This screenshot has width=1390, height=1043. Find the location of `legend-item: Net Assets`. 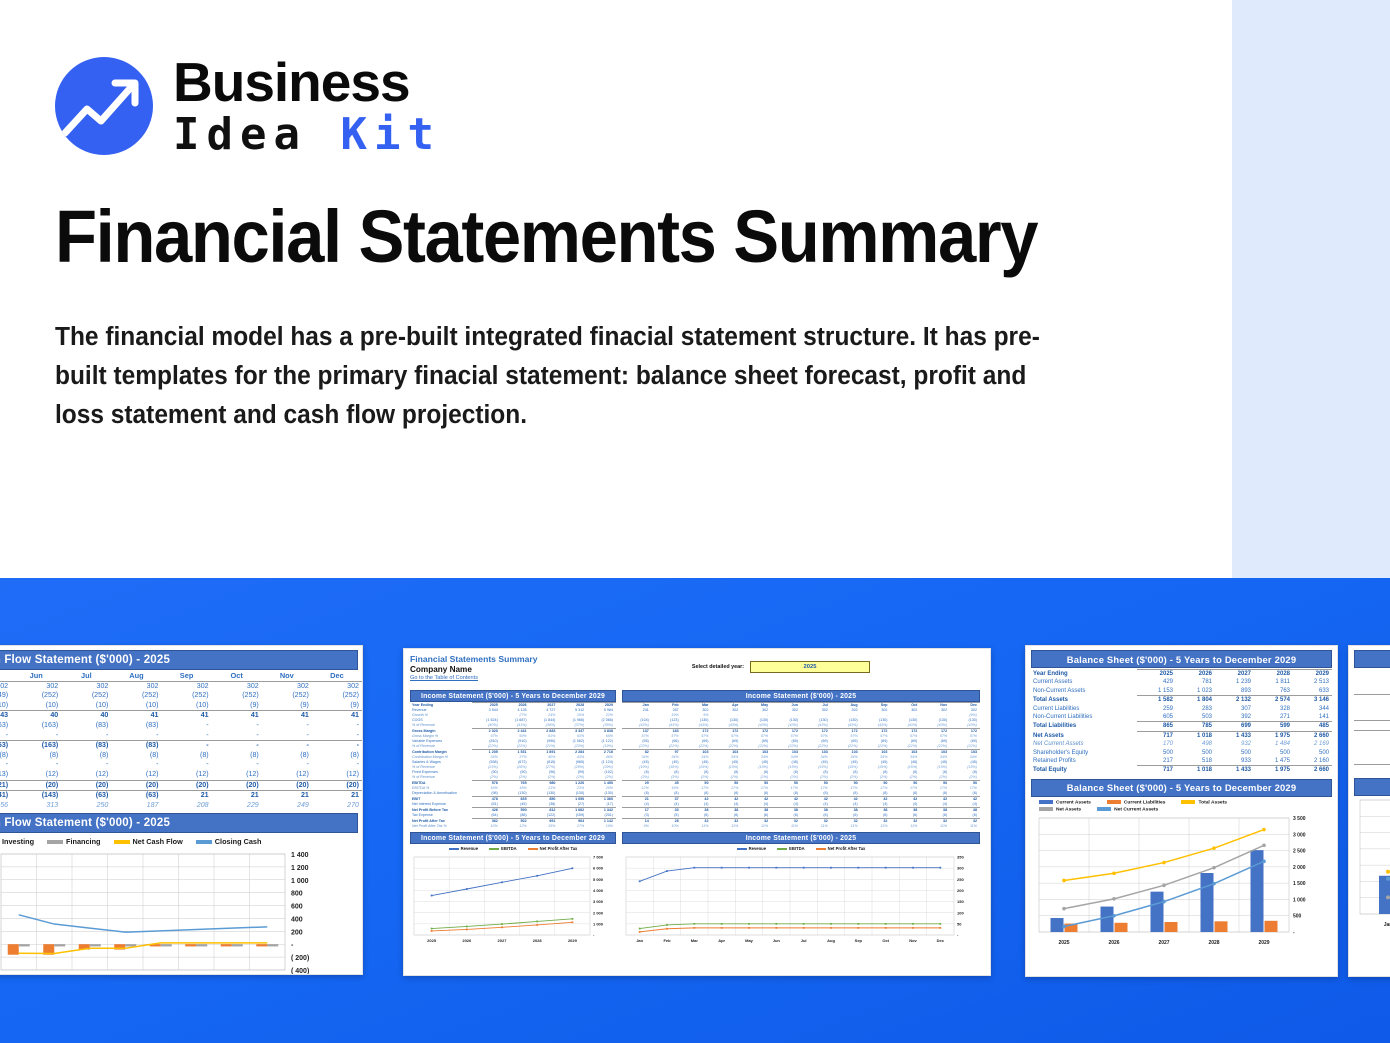

legend-item: Net Assets is located at coordinates (1060, 809).